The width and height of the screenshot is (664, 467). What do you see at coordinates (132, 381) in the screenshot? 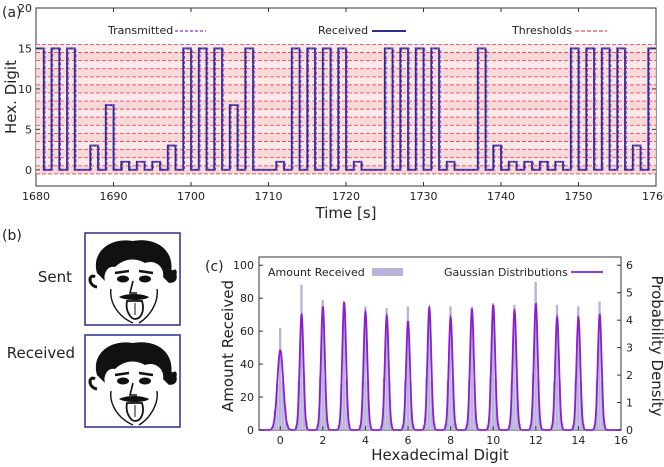
I see `received-image` at bounding box center [132, 381].